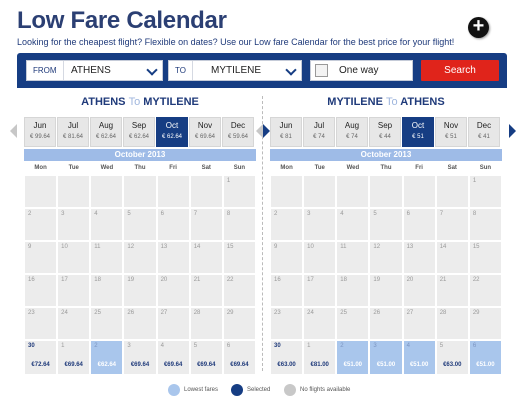 This screenshot has height=407, width=518. I want to click on month-price: € 81, so click(286, 137).